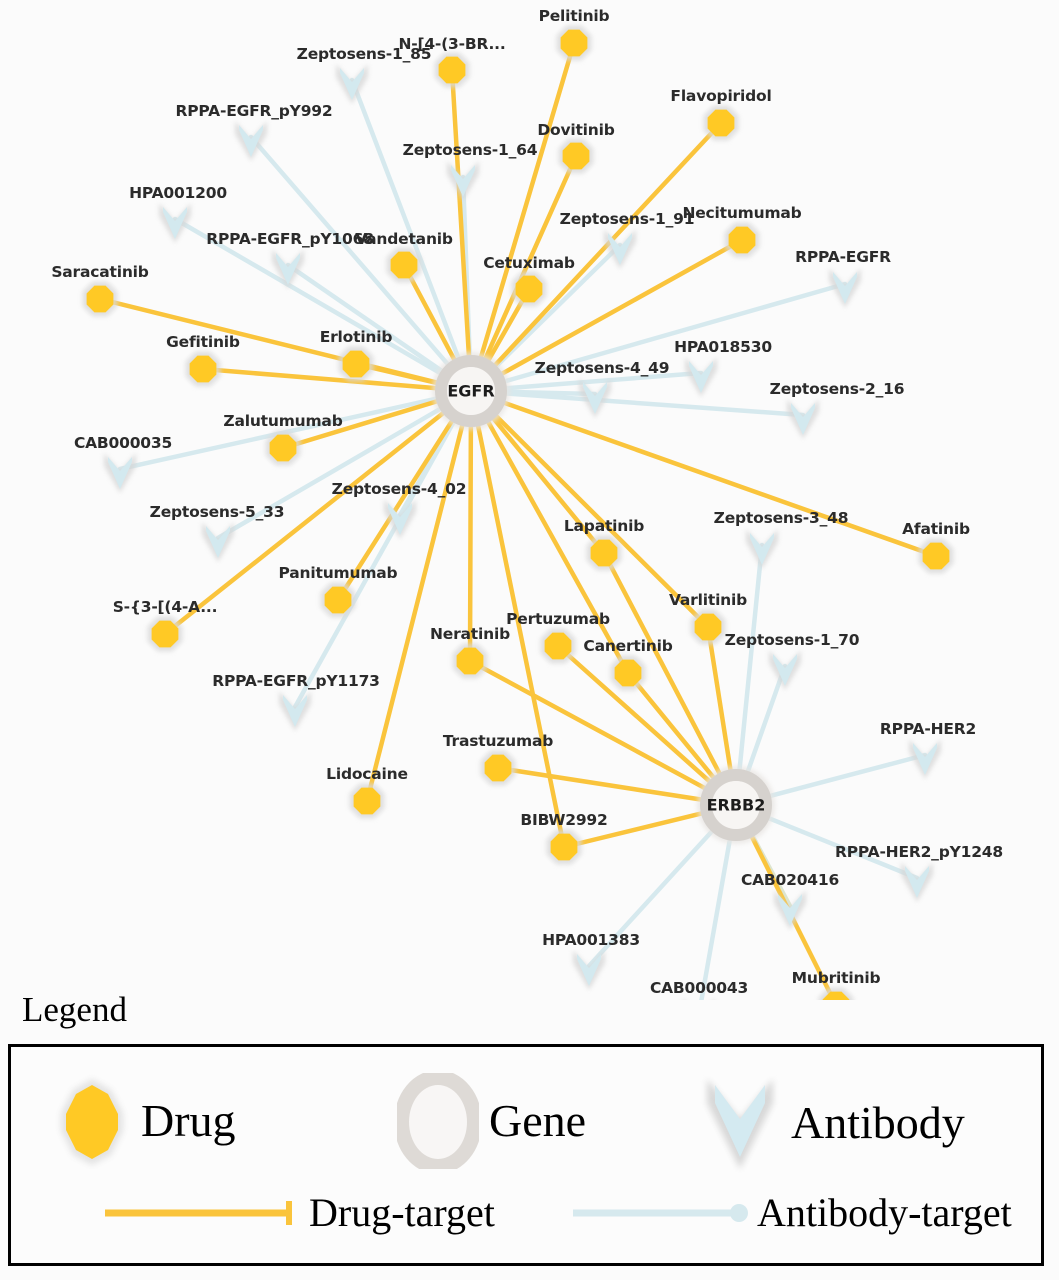 The image size is (1059, 1280). Describe the element at coordinates (296, 681) in the screenshot. I see `antibody-label: RPPA-EGFR_pY1173` at that location.